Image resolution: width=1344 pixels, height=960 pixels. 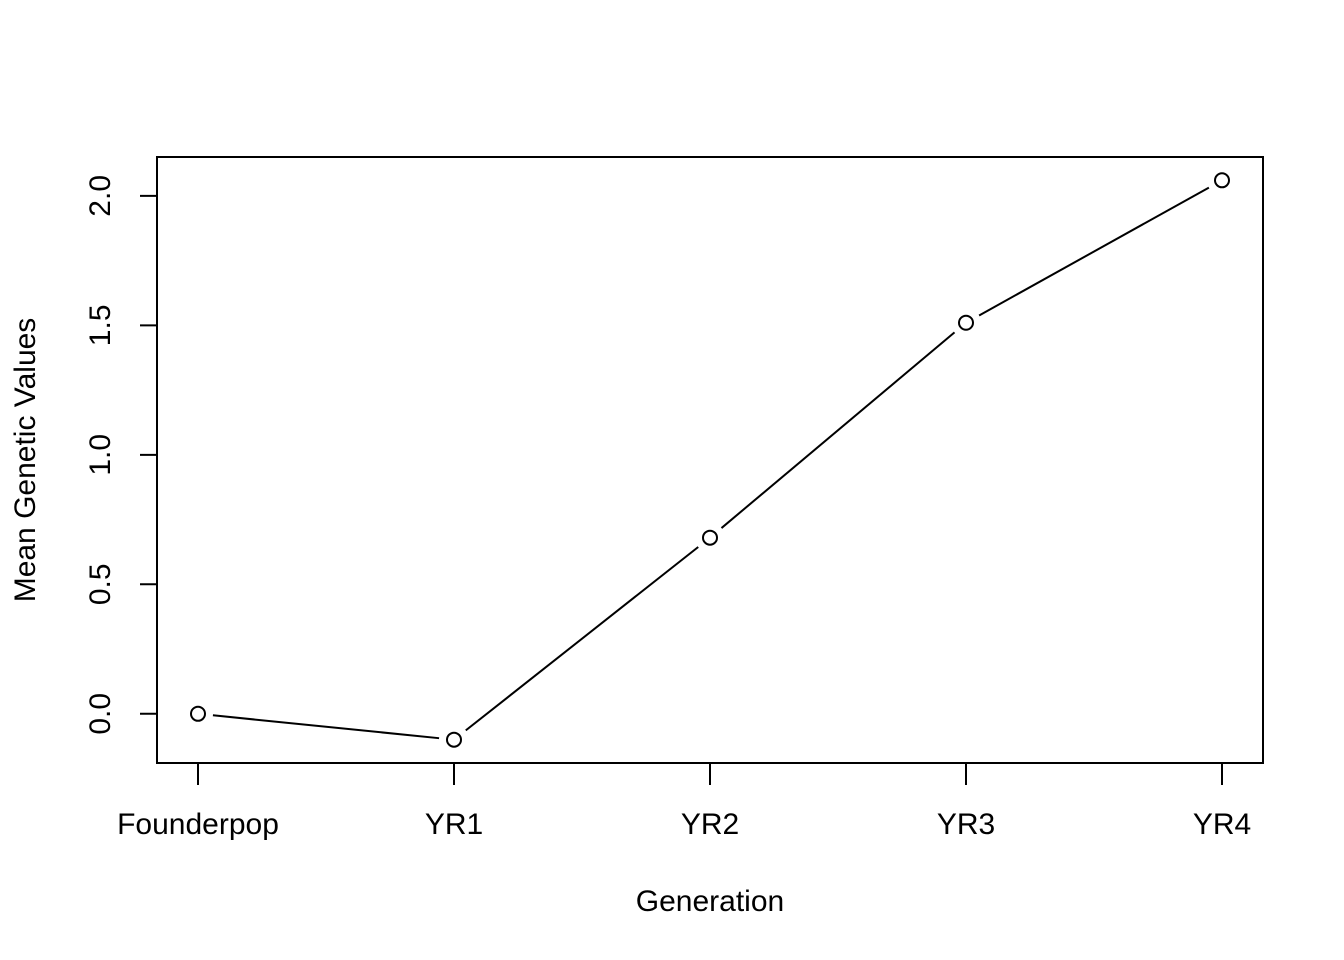 What do you see at coordinates (25, 460) in the screenshot?
I see `y-axis-label: Mean Genetic Values` at bounding box center [25, 460].